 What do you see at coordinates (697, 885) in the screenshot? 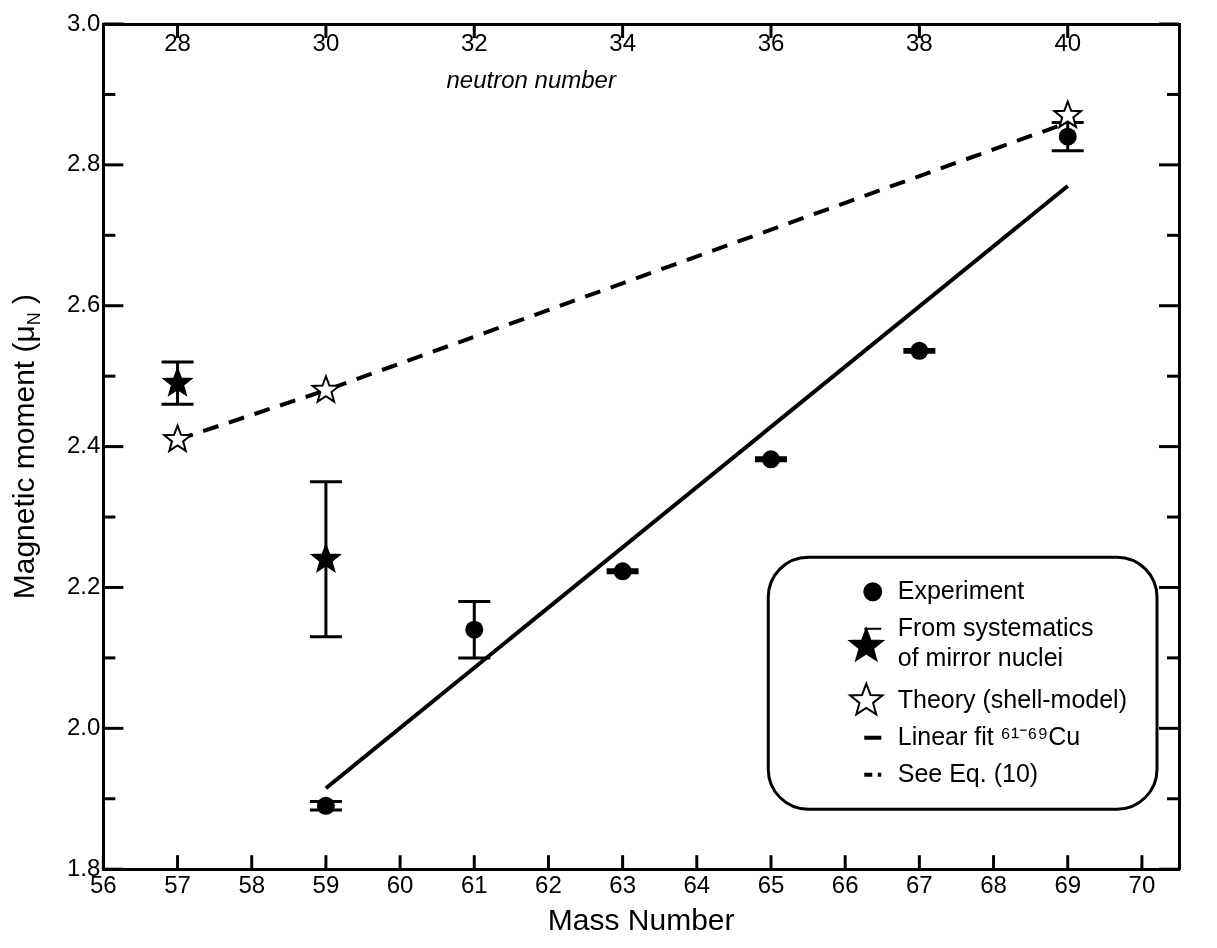
I see `x-tick-label: 64` at bounding box center [697, 885].